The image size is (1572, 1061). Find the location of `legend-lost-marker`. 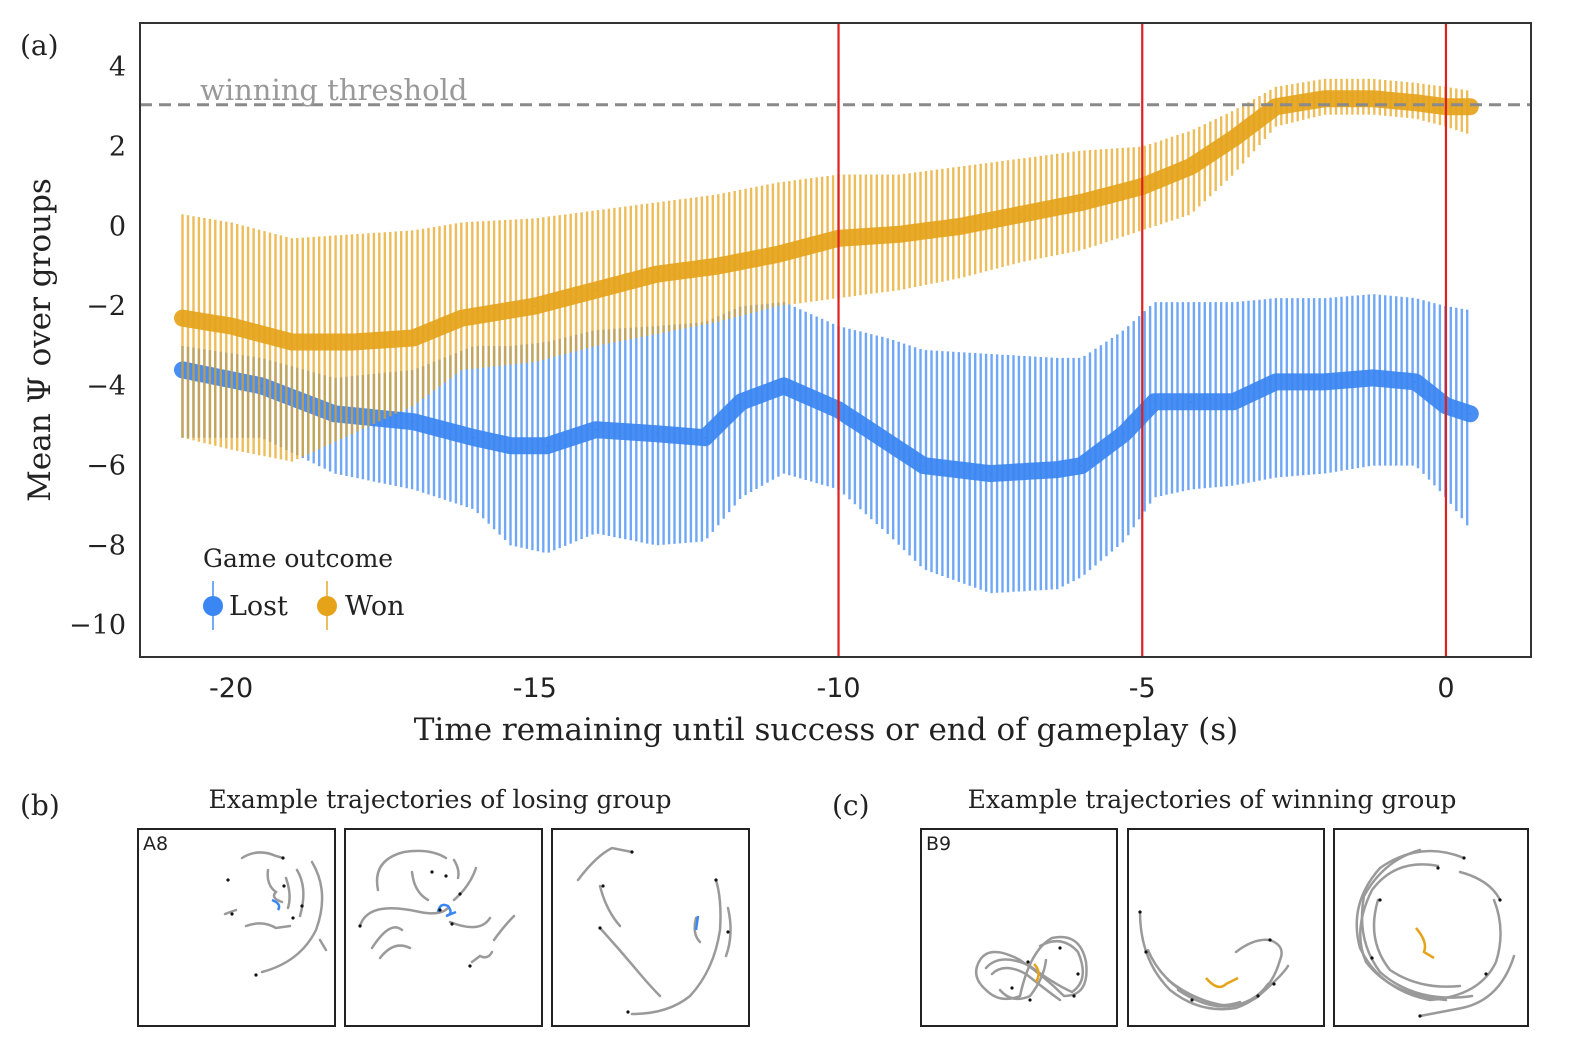

legend-lost-marker is located at coordinates (213, 606).